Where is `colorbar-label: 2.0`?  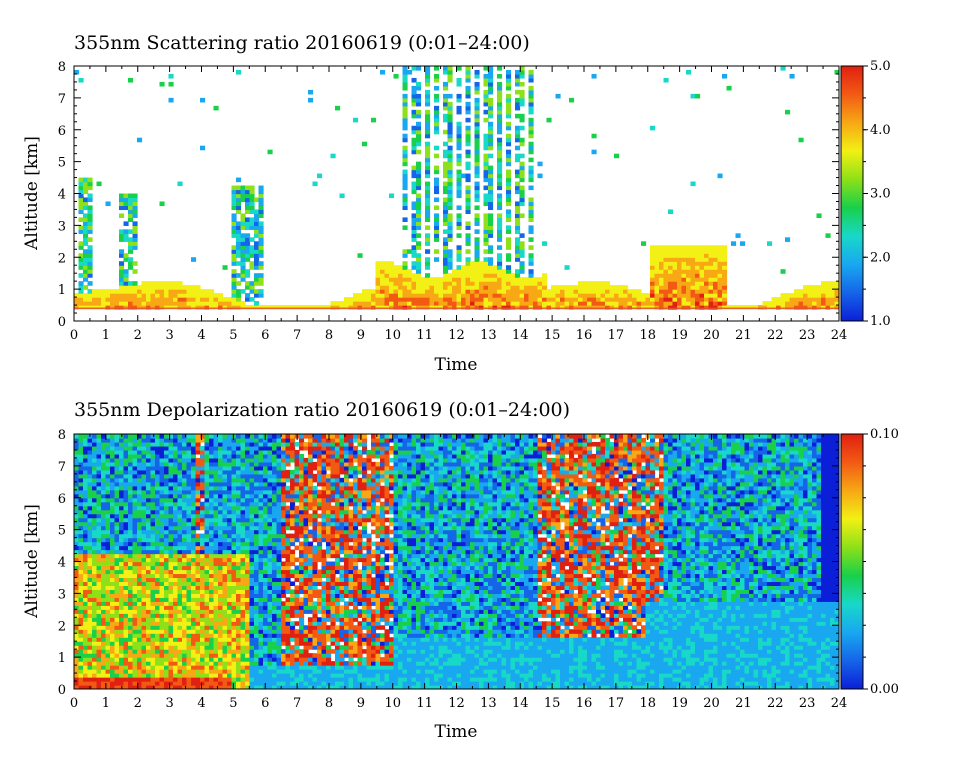
colorbar-label: 2.0 is located at coordinates (880, 257).